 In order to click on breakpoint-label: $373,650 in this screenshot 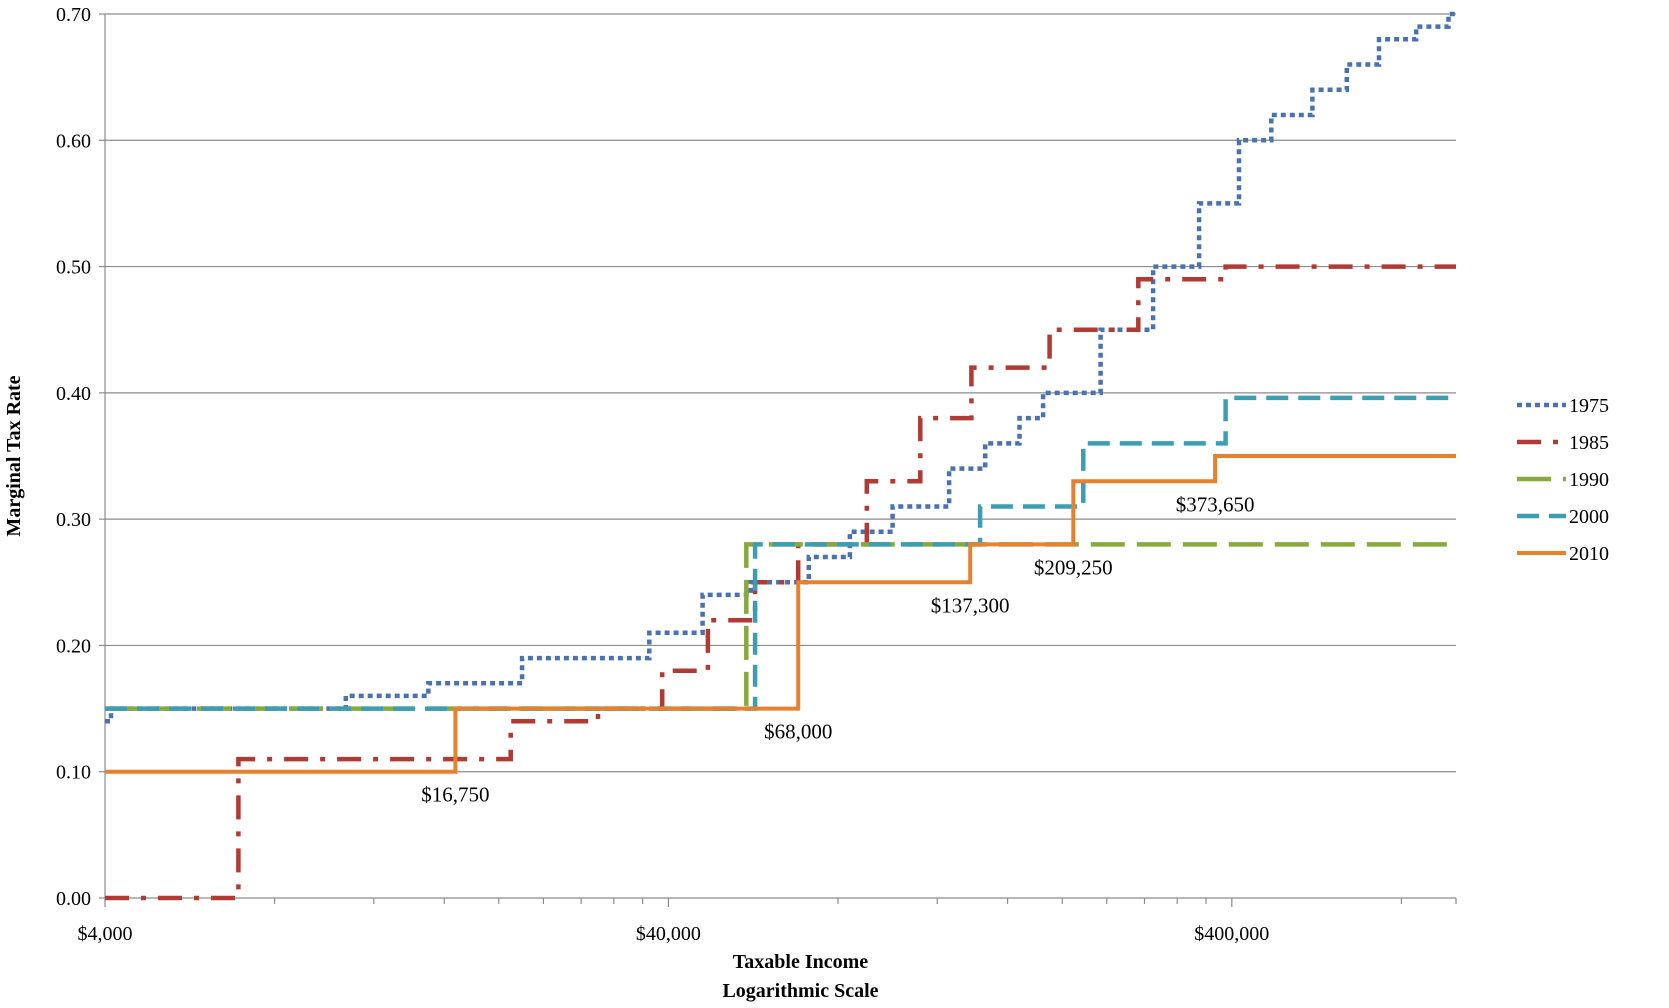, I will do `click(1215, 504)`.